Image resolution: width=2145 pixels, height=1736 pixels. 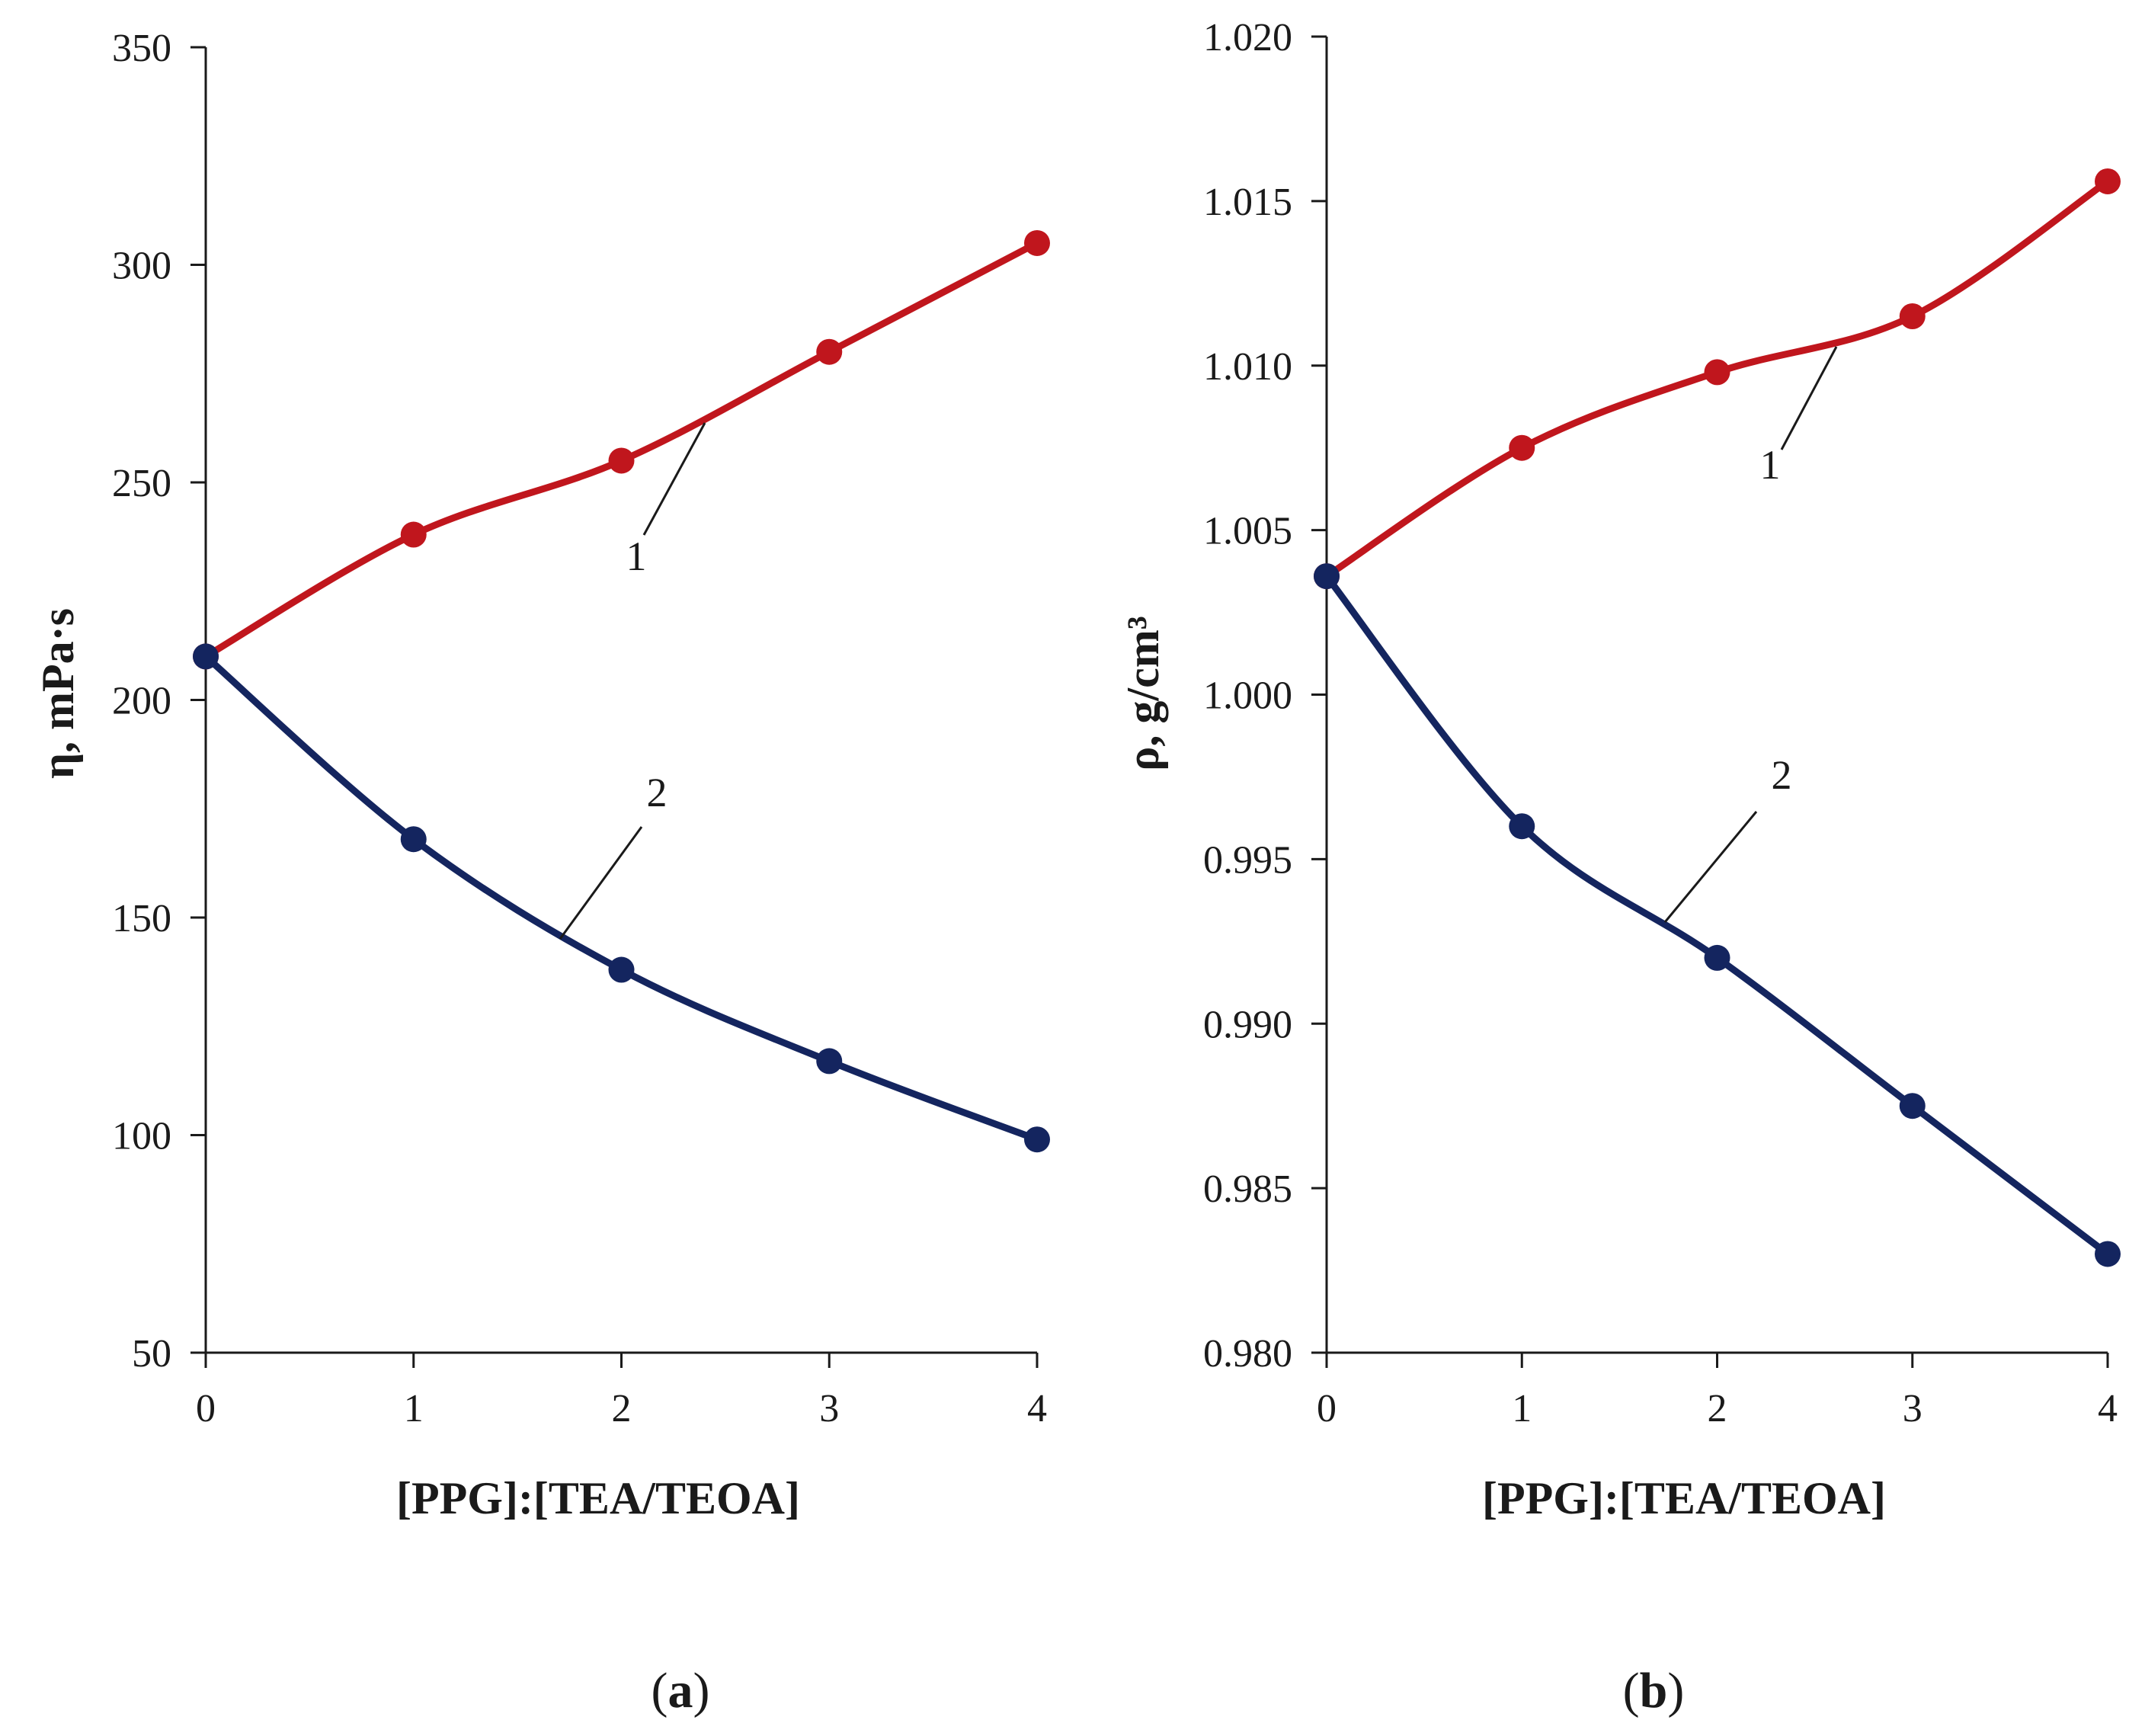 What do you see at coordinates (1327, 1408) in the screenshot?
I see `x-tick-label-b: 0` at bounding box center [1327, 1408].